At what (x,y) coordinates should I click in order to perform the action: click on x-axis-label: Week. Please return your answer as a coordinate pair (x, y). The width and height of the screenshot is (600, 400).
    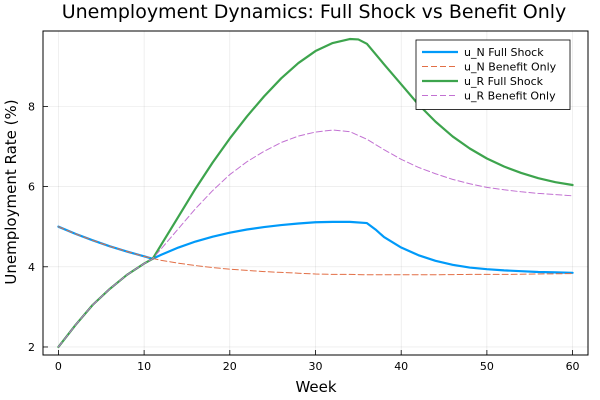
    Looking at the image, I should click on (315, 387).